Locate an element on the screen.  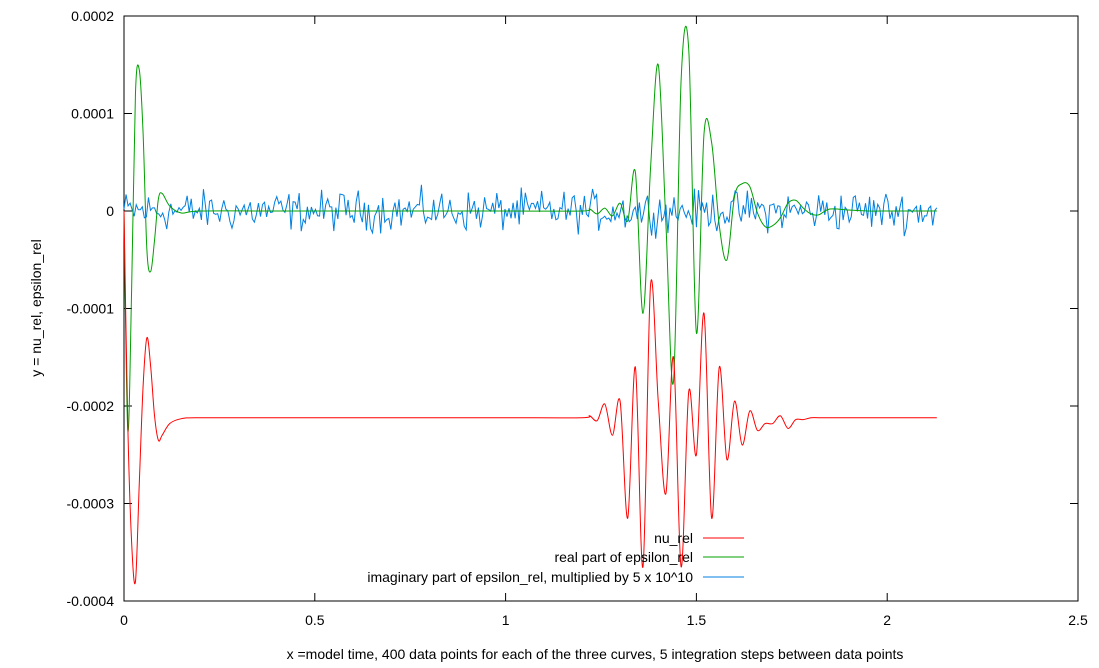
x-tick-label: 2 is located at coordinates (887, 620).